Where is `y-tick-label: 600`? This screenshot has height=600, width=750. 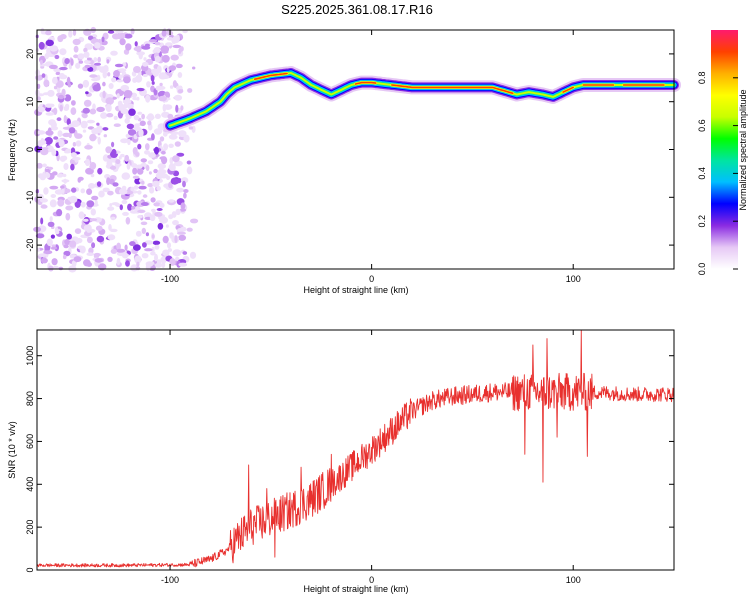 y-tick-label: 600 is located at coordinates (30, 441).